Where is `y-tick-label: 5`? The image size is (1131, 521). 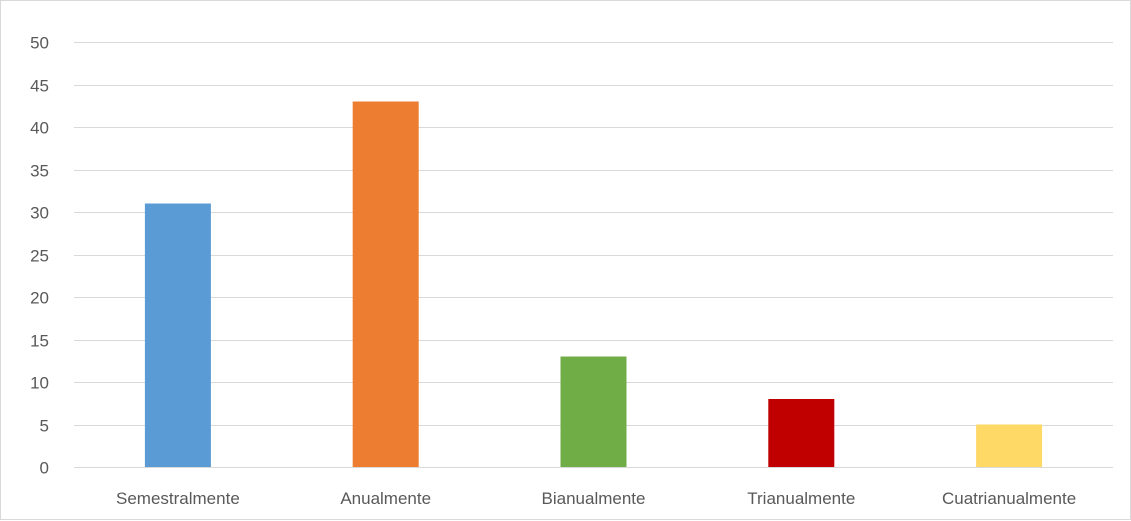
y-tick-label: 5 is located at coordinates (44, 426).